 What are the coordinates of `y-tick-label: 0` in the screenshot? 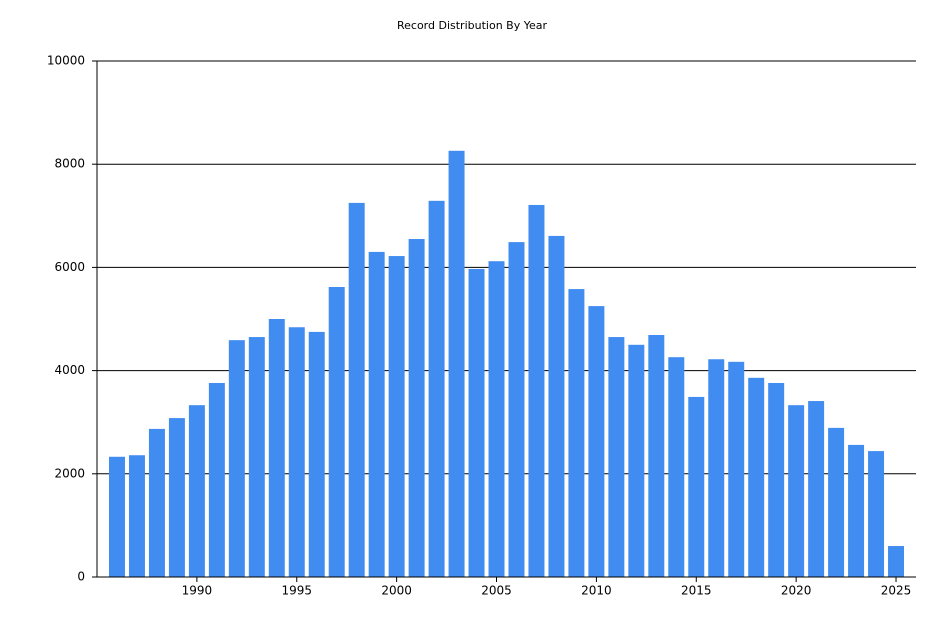 It's located at (81, 577).